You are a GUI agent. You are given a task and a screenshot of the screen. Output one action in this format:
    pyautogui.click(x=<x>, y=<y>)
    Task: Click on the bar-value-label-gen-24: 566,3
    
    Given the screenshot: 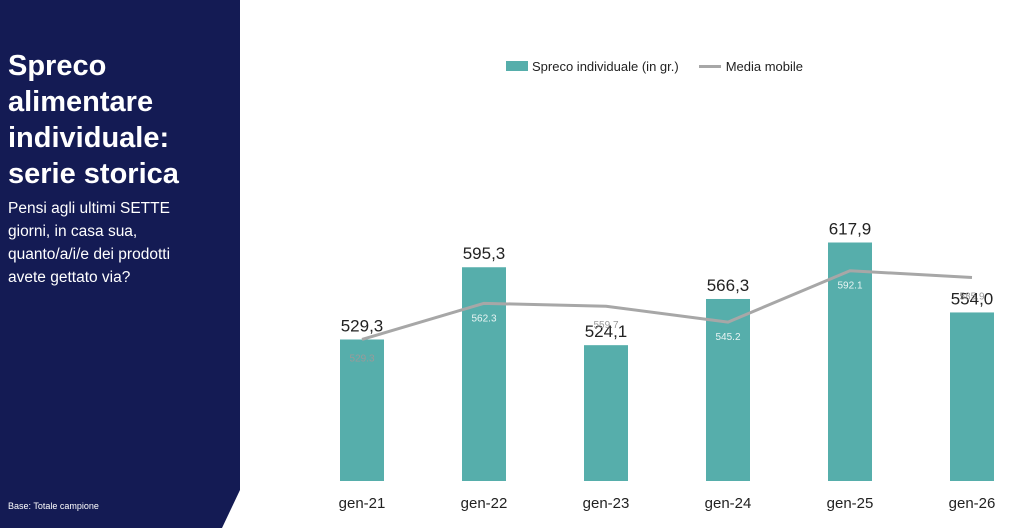 What is the action you would take?
    pyautogui.click(x=728, y=285)
    